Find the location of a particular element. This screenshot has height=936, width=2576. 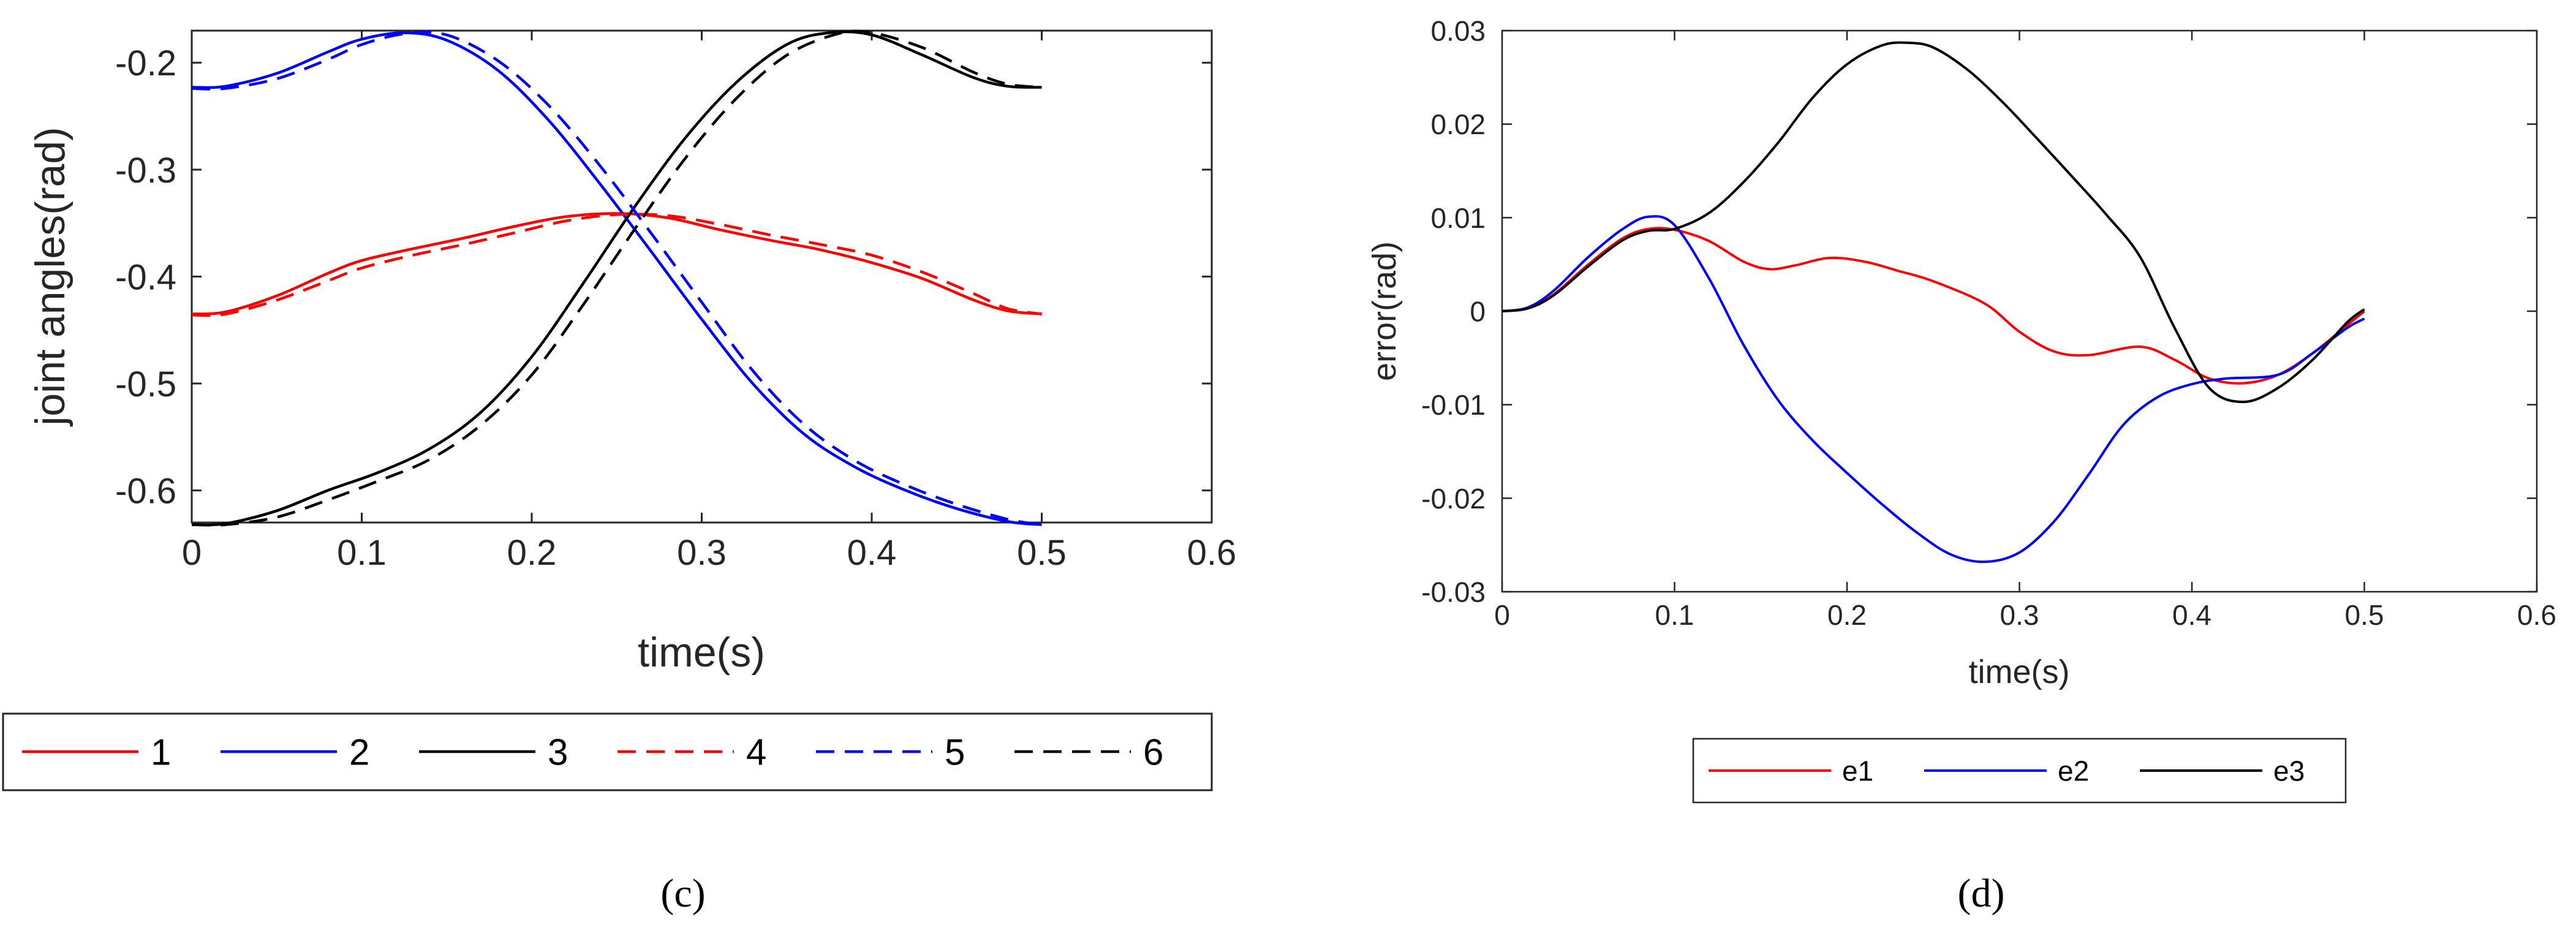

legend-label-e1: e1 is located at coordinates (1857, 771).